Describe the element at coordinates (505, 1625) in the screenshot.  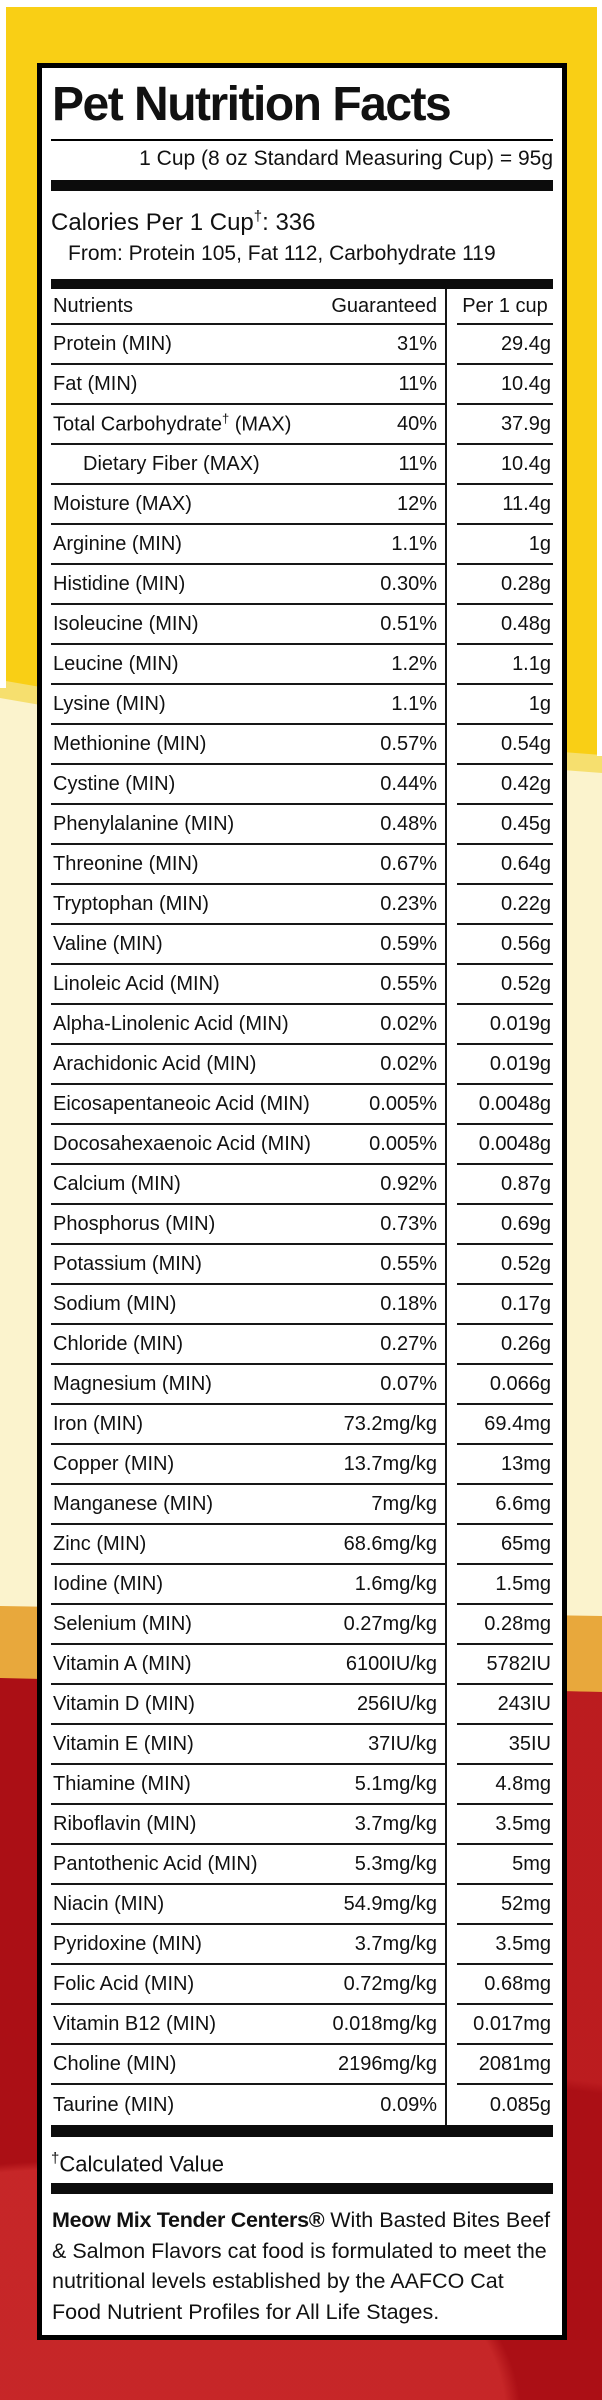
I see `per-cup-value: 0.28mg` at that location.